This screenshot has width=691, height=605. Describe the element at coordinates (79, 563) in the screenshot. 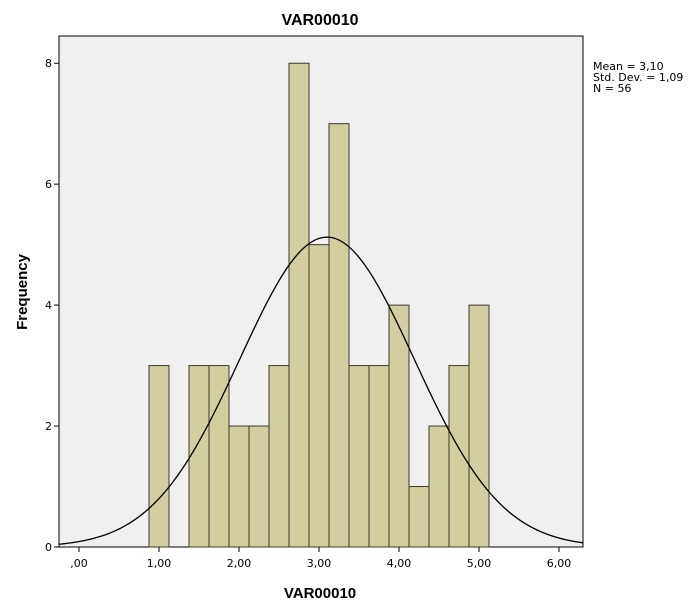

I see `x-tick-label-0: ,00` at that location.